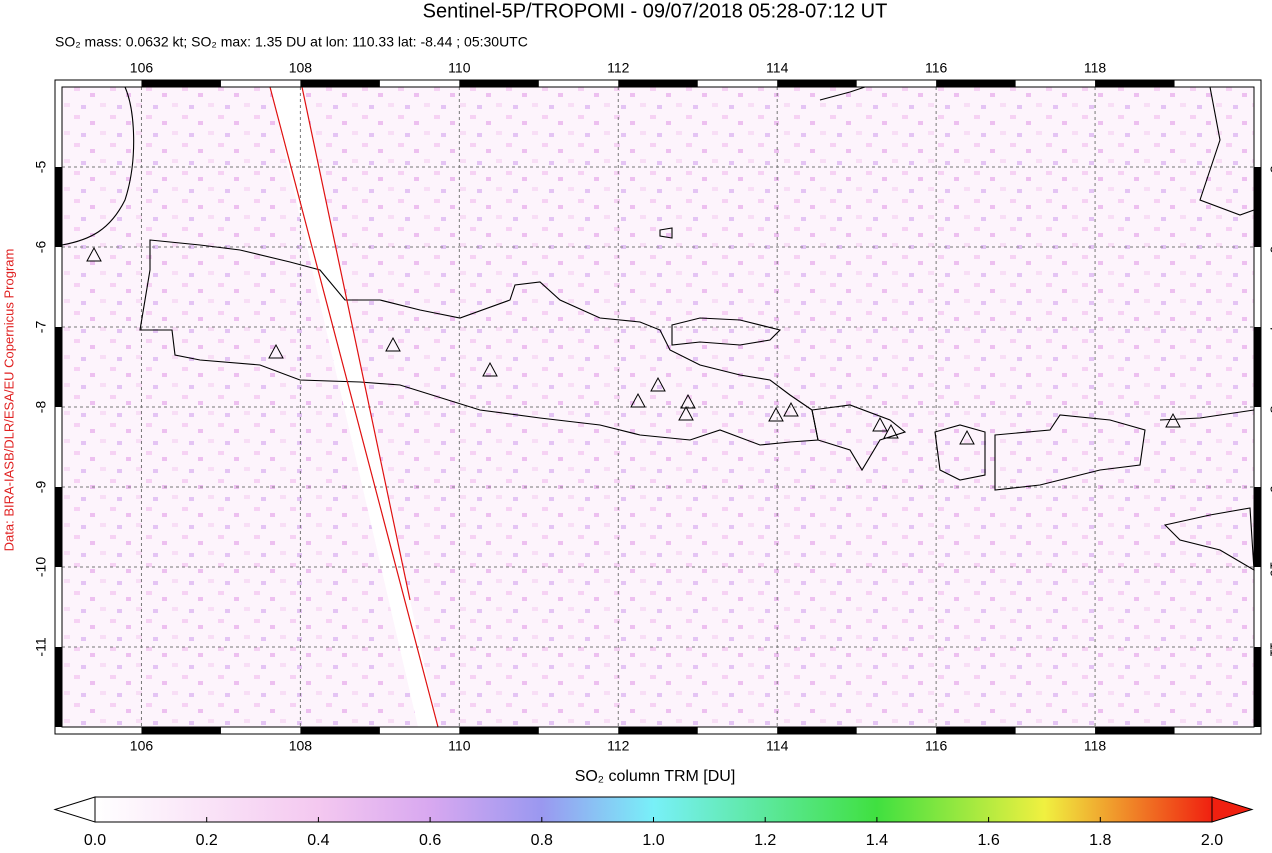  Describe the element at coordinates (653, 809) in the screenshot. I see `colorbar` at that location.